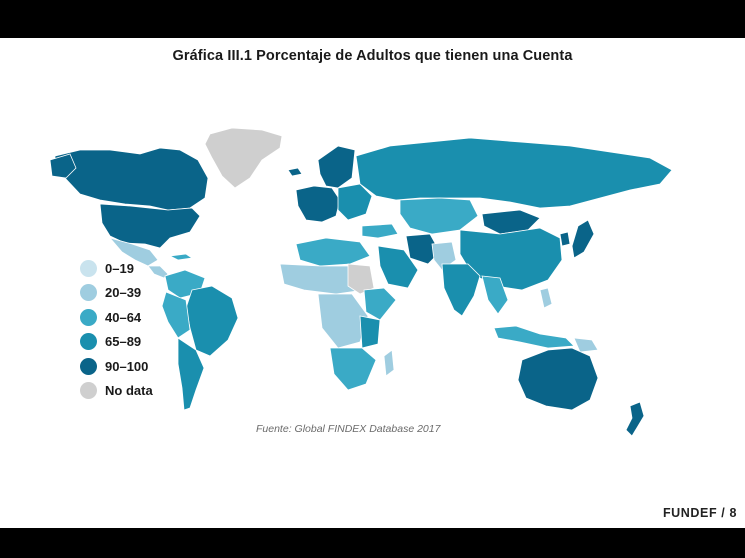 This screenshot has width=745, height=558. I want to click on region-philippines, so click(546, 298).